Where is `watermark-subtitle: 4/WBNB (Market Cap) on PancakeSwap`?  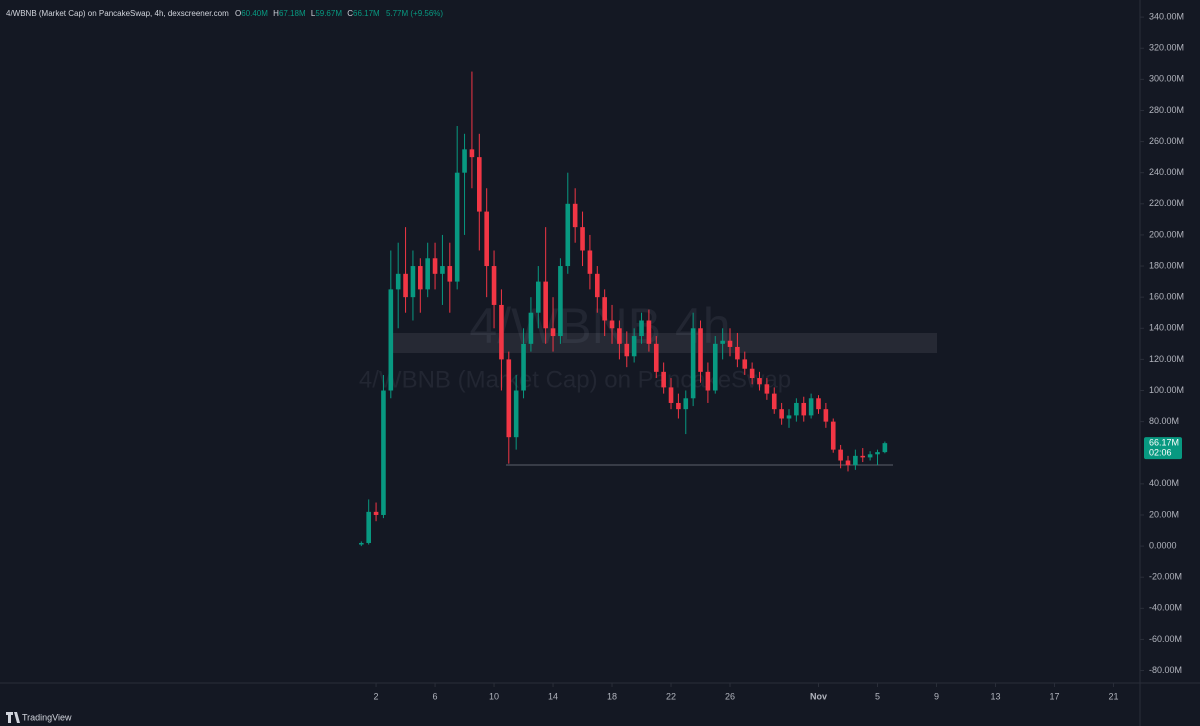 watermark-subtitle: 4/WBNB (Market Cap) on PancakeSwap is located at coordinates (575, 379).